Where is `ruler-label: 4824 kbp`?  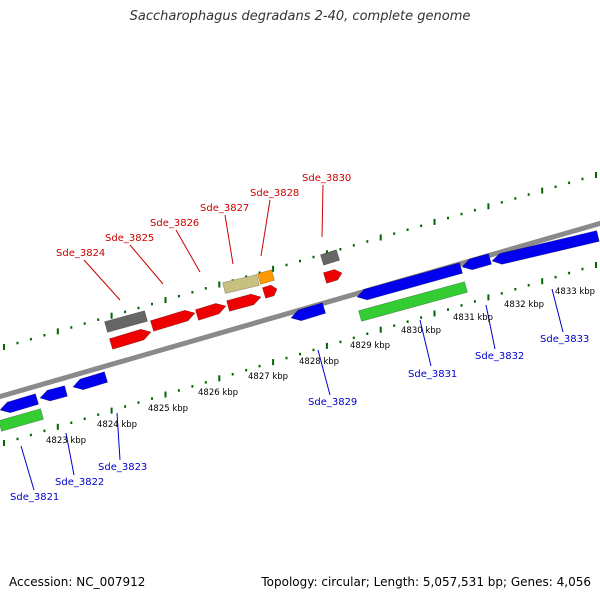 ruler-label: 4824 kbp is located at coordinates (117, 425).